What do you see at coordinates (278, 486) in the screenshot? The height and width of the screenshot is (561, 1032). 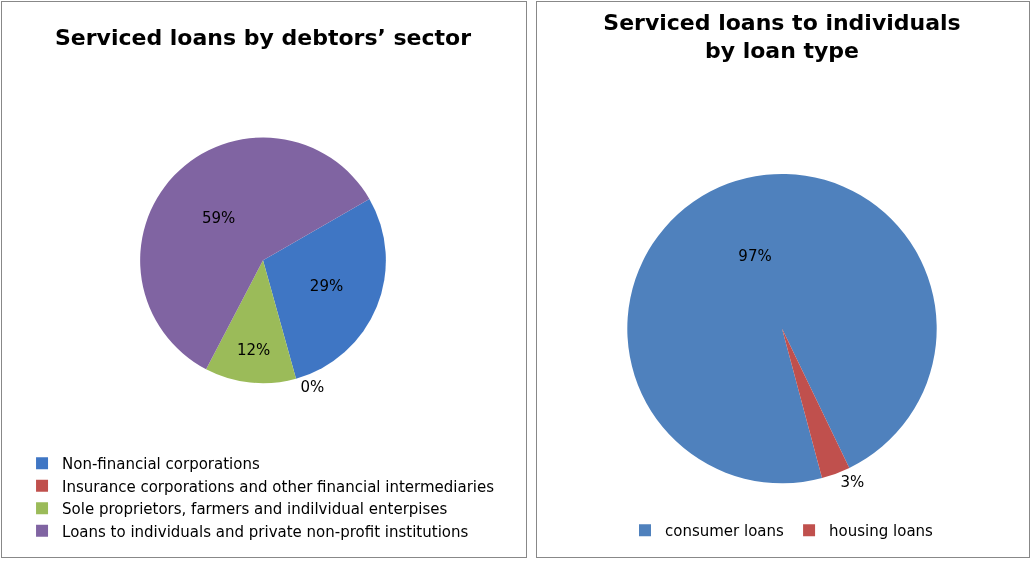 I see `legend-label: Insurance corporations and other financial intermediaries` at bounding box center [278, 486].